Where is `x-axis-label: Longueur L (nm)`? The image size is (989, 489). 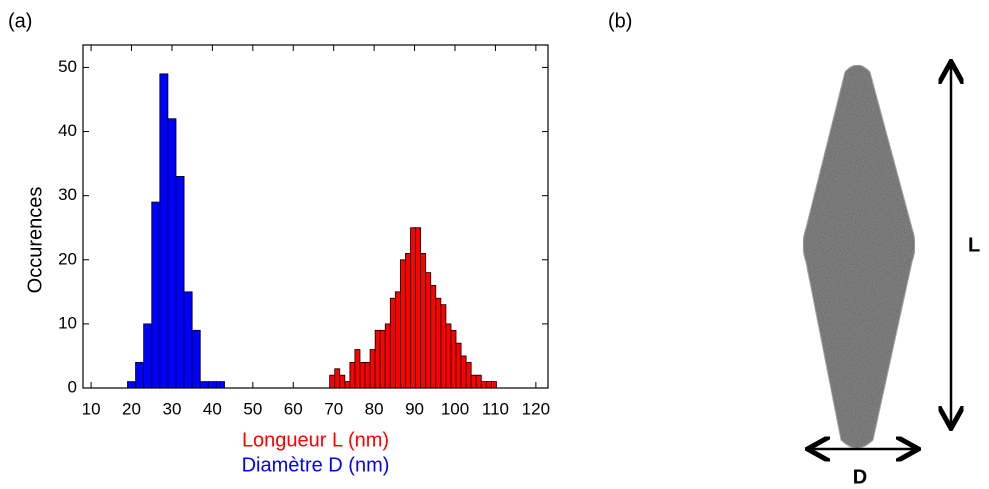 x-axis-label: Longueur L (nm) is located at coordinates (315, 440).